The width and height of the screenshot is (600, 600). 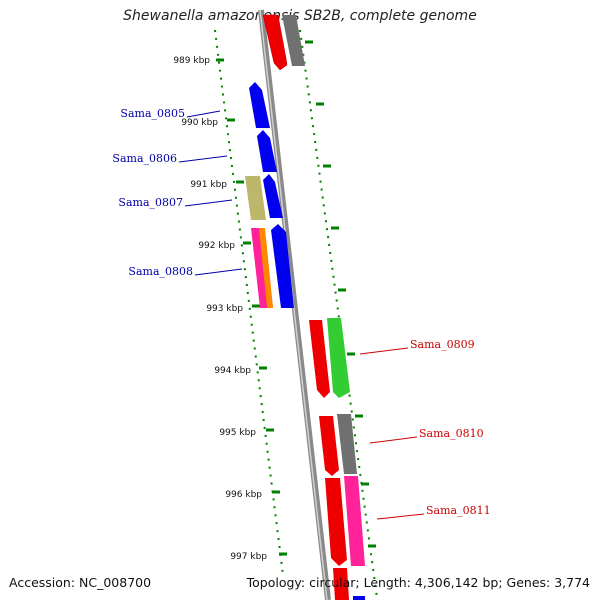 I want to click on gene-sama-0807-blue, so click(x=273, y=196).